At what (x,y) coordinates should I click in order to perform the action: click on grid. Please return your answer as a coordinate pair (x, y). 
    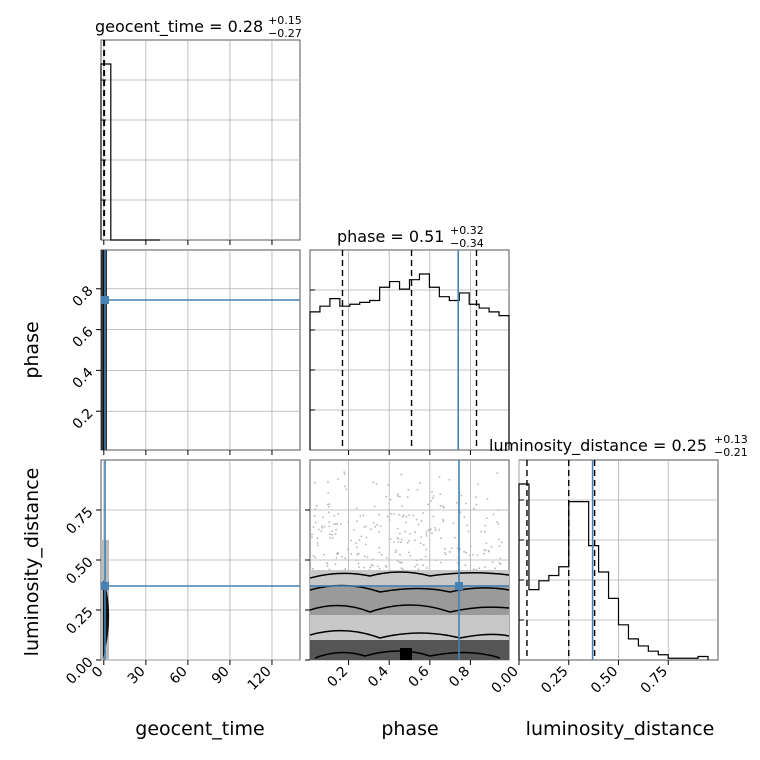
    Looking at the image, I should click on (200, 140).